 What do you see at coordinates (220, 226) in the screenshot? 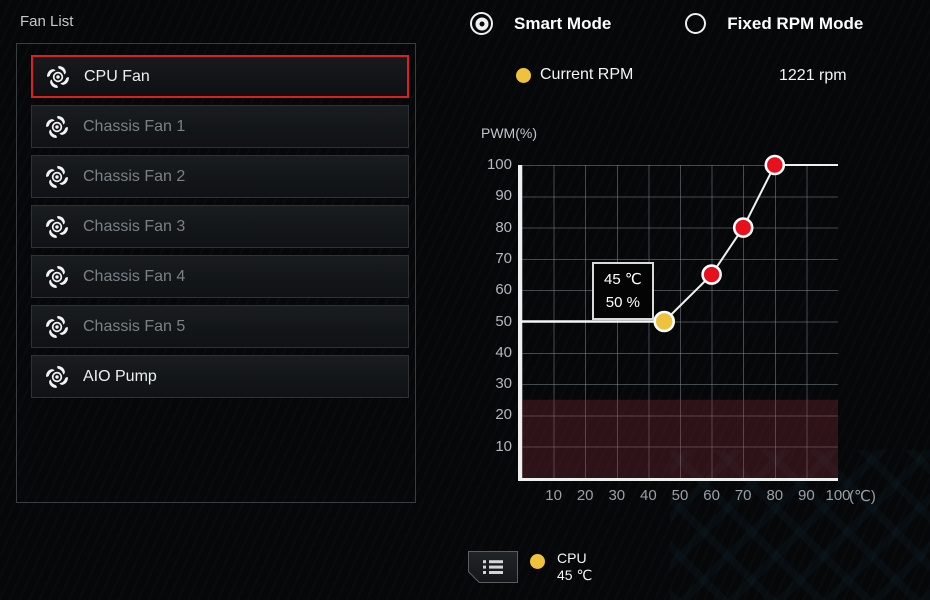
I see `fan-list-item-chassis-fan-3: Chassis Fan 3` at bounding box center [220, 226].